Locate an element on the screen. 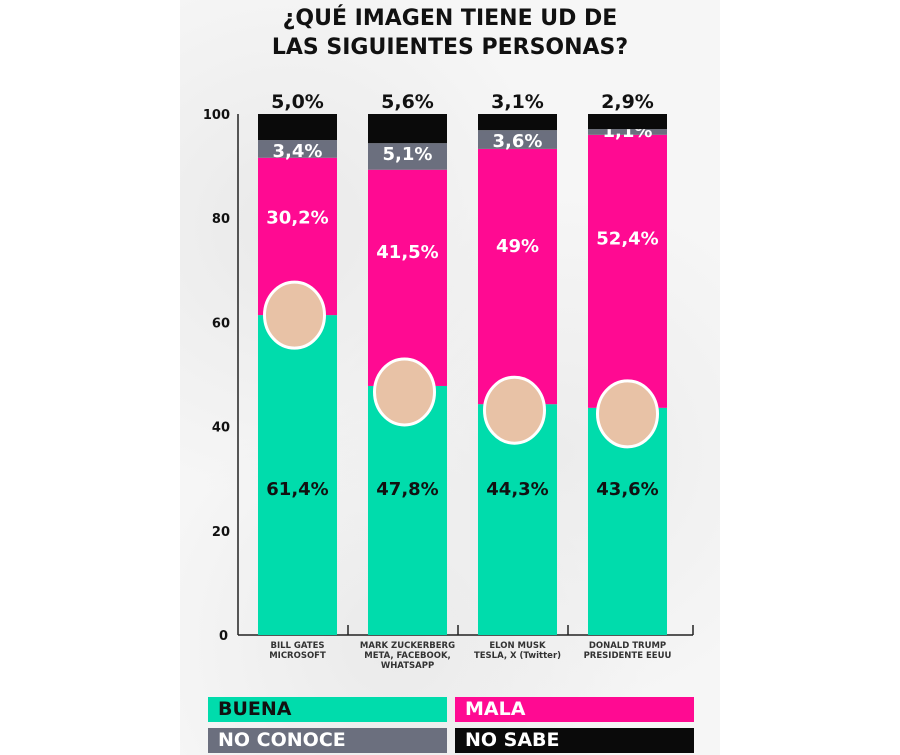 The image size is (900, 755). legend-item-no-sabe: NO SABE is located at coordinates (574, 740).